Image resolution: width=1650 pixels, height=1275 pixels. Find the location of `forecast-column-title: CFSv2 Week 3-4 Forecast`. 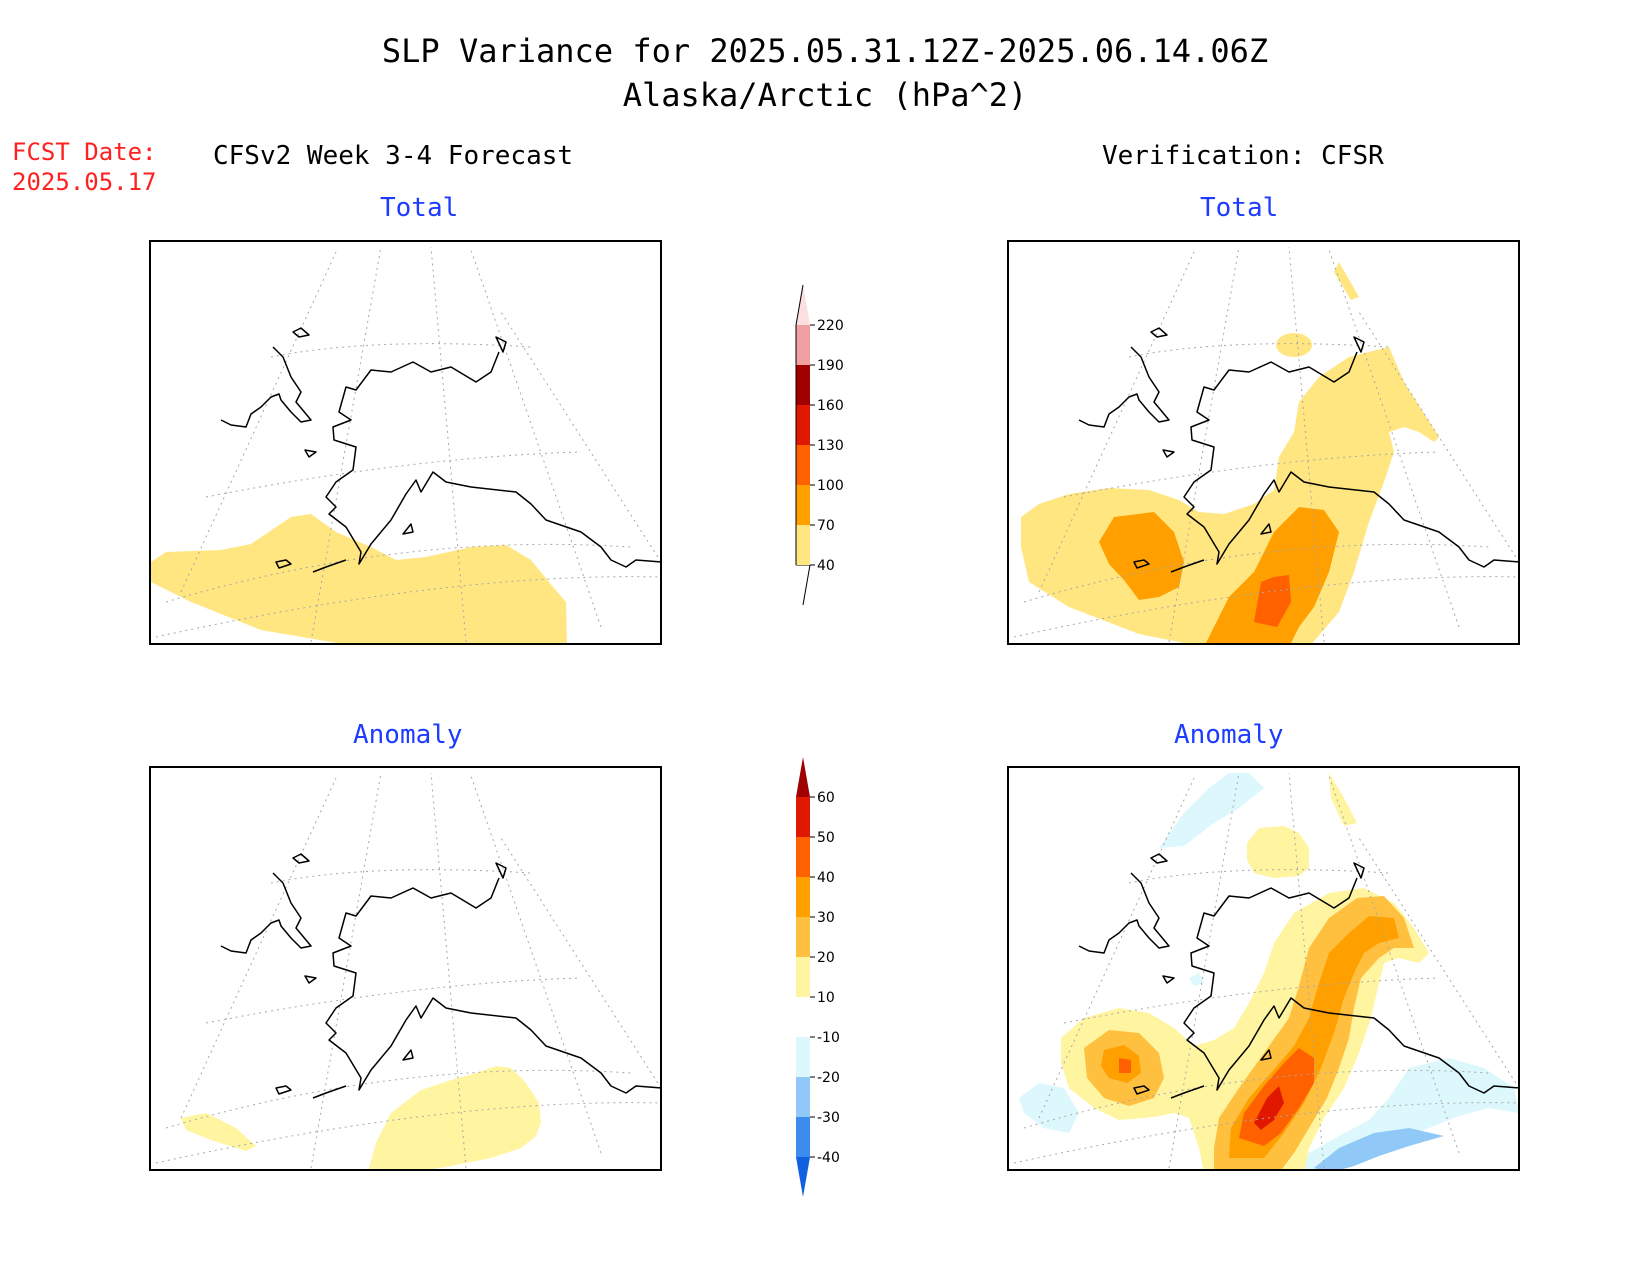

forecast-column-title: CFSv2 Week 3-4 Forecast is located at coordinates (393, 156).